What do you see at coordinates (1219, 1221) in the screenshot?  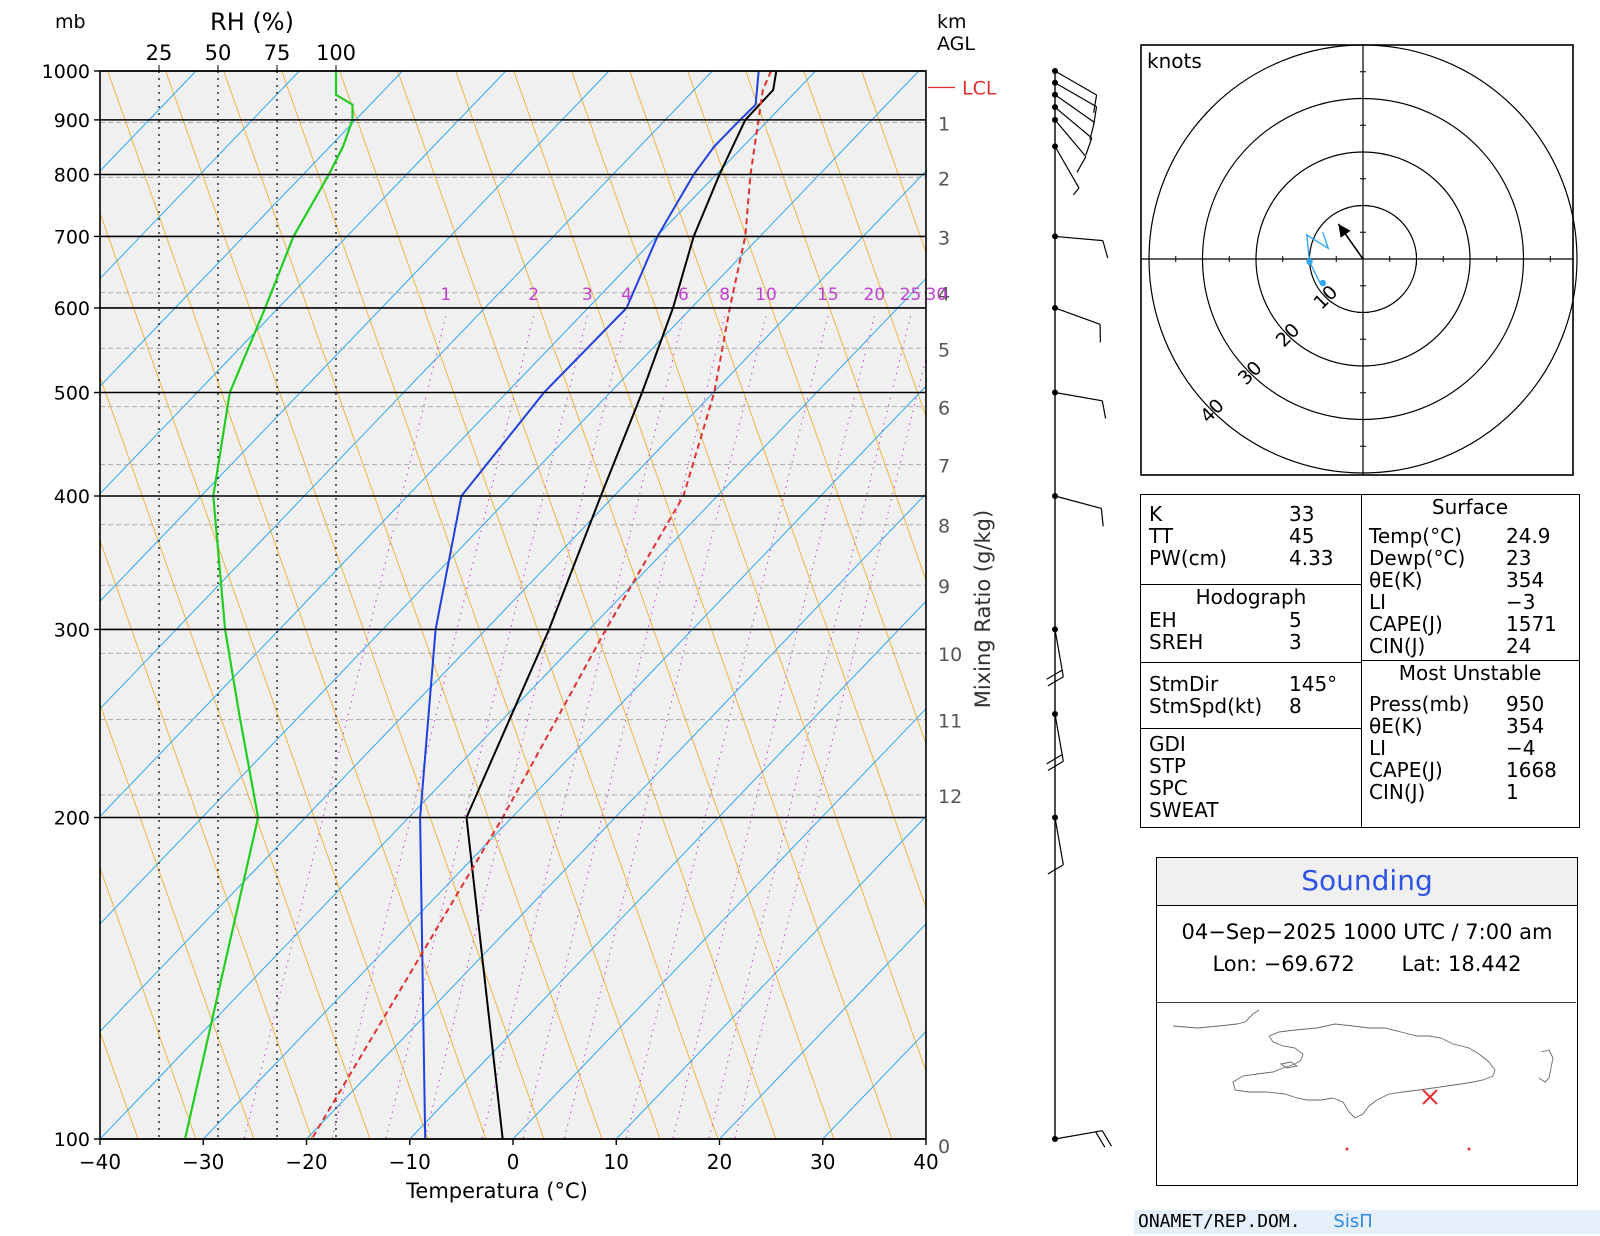 I see `footer-organization: ONAMET/REP.DOM.` at bounding box center [1219, 1221].